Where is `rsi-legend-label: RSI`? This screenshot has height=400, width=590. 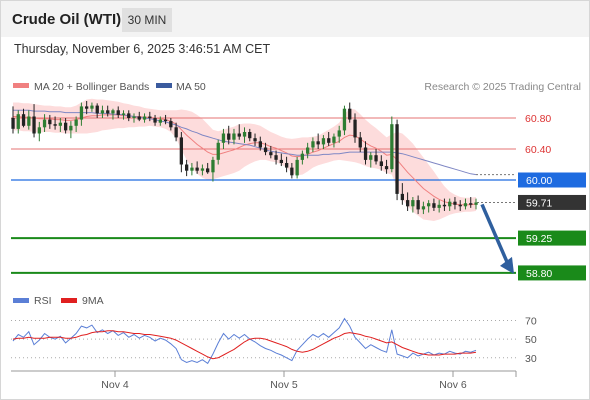
rsi-legend-label: RSI is located at coordinates (43, 301).